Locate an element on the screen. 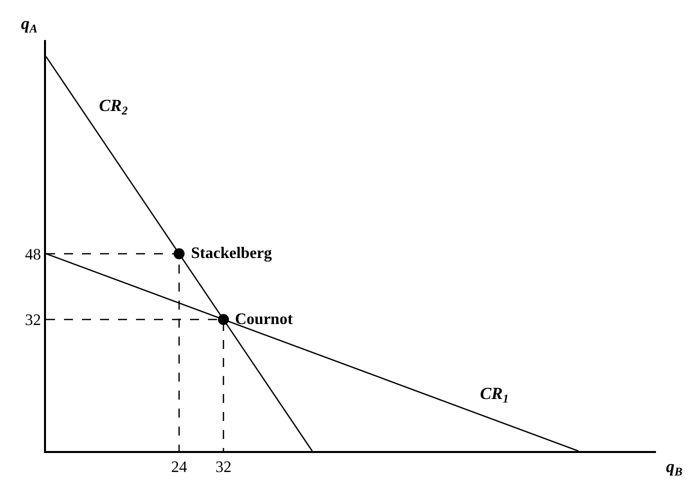 This screenshot has width=696, height=491. y-tick-label: 48 is located at coordinates (33, 255).